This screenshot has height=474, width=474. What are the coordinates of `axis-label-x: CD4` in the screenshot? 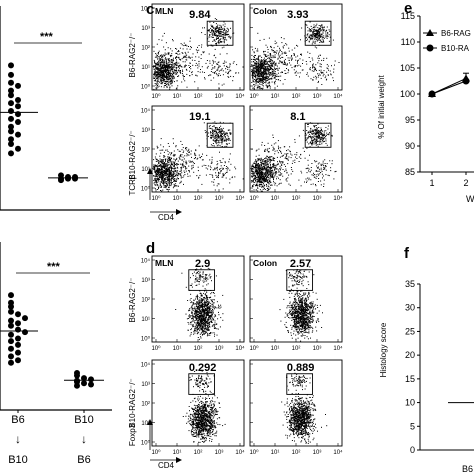 It's located at (166, 217).